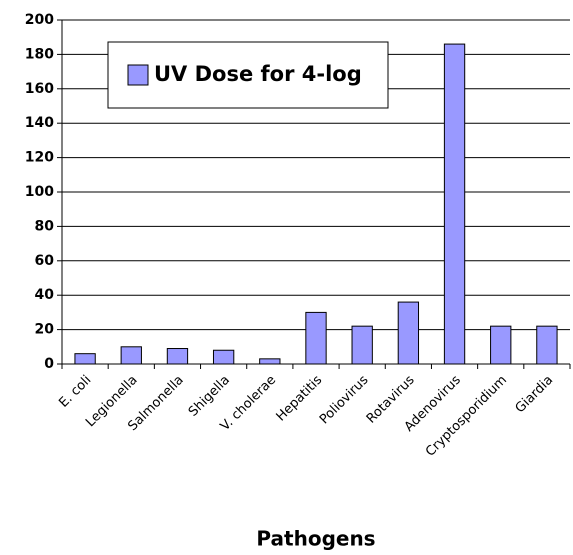 This screenshot has width=573, height=555. What do you see at coordinates (39, 123) in the screenshot?
I see `y-tick-label: 140` at bounding box center [39, 123].